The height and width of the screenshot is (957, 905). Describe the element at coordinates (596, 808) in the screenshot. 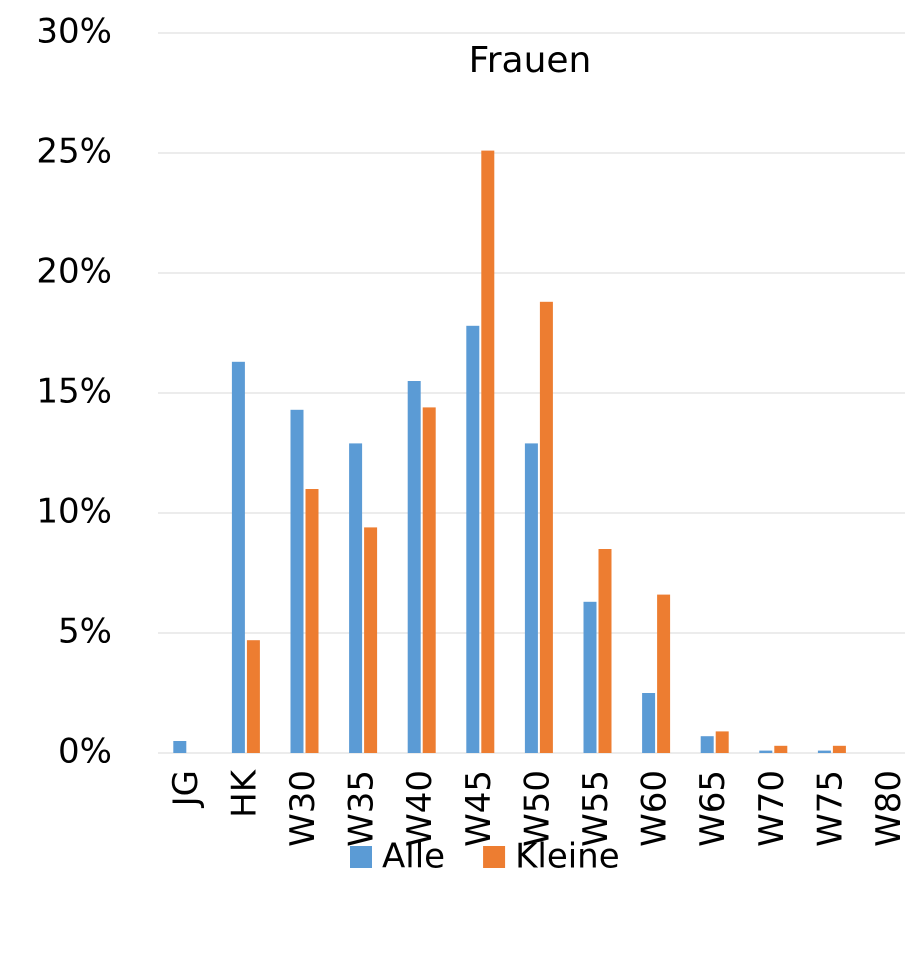

I see `x-tick-label: W55` at that location.